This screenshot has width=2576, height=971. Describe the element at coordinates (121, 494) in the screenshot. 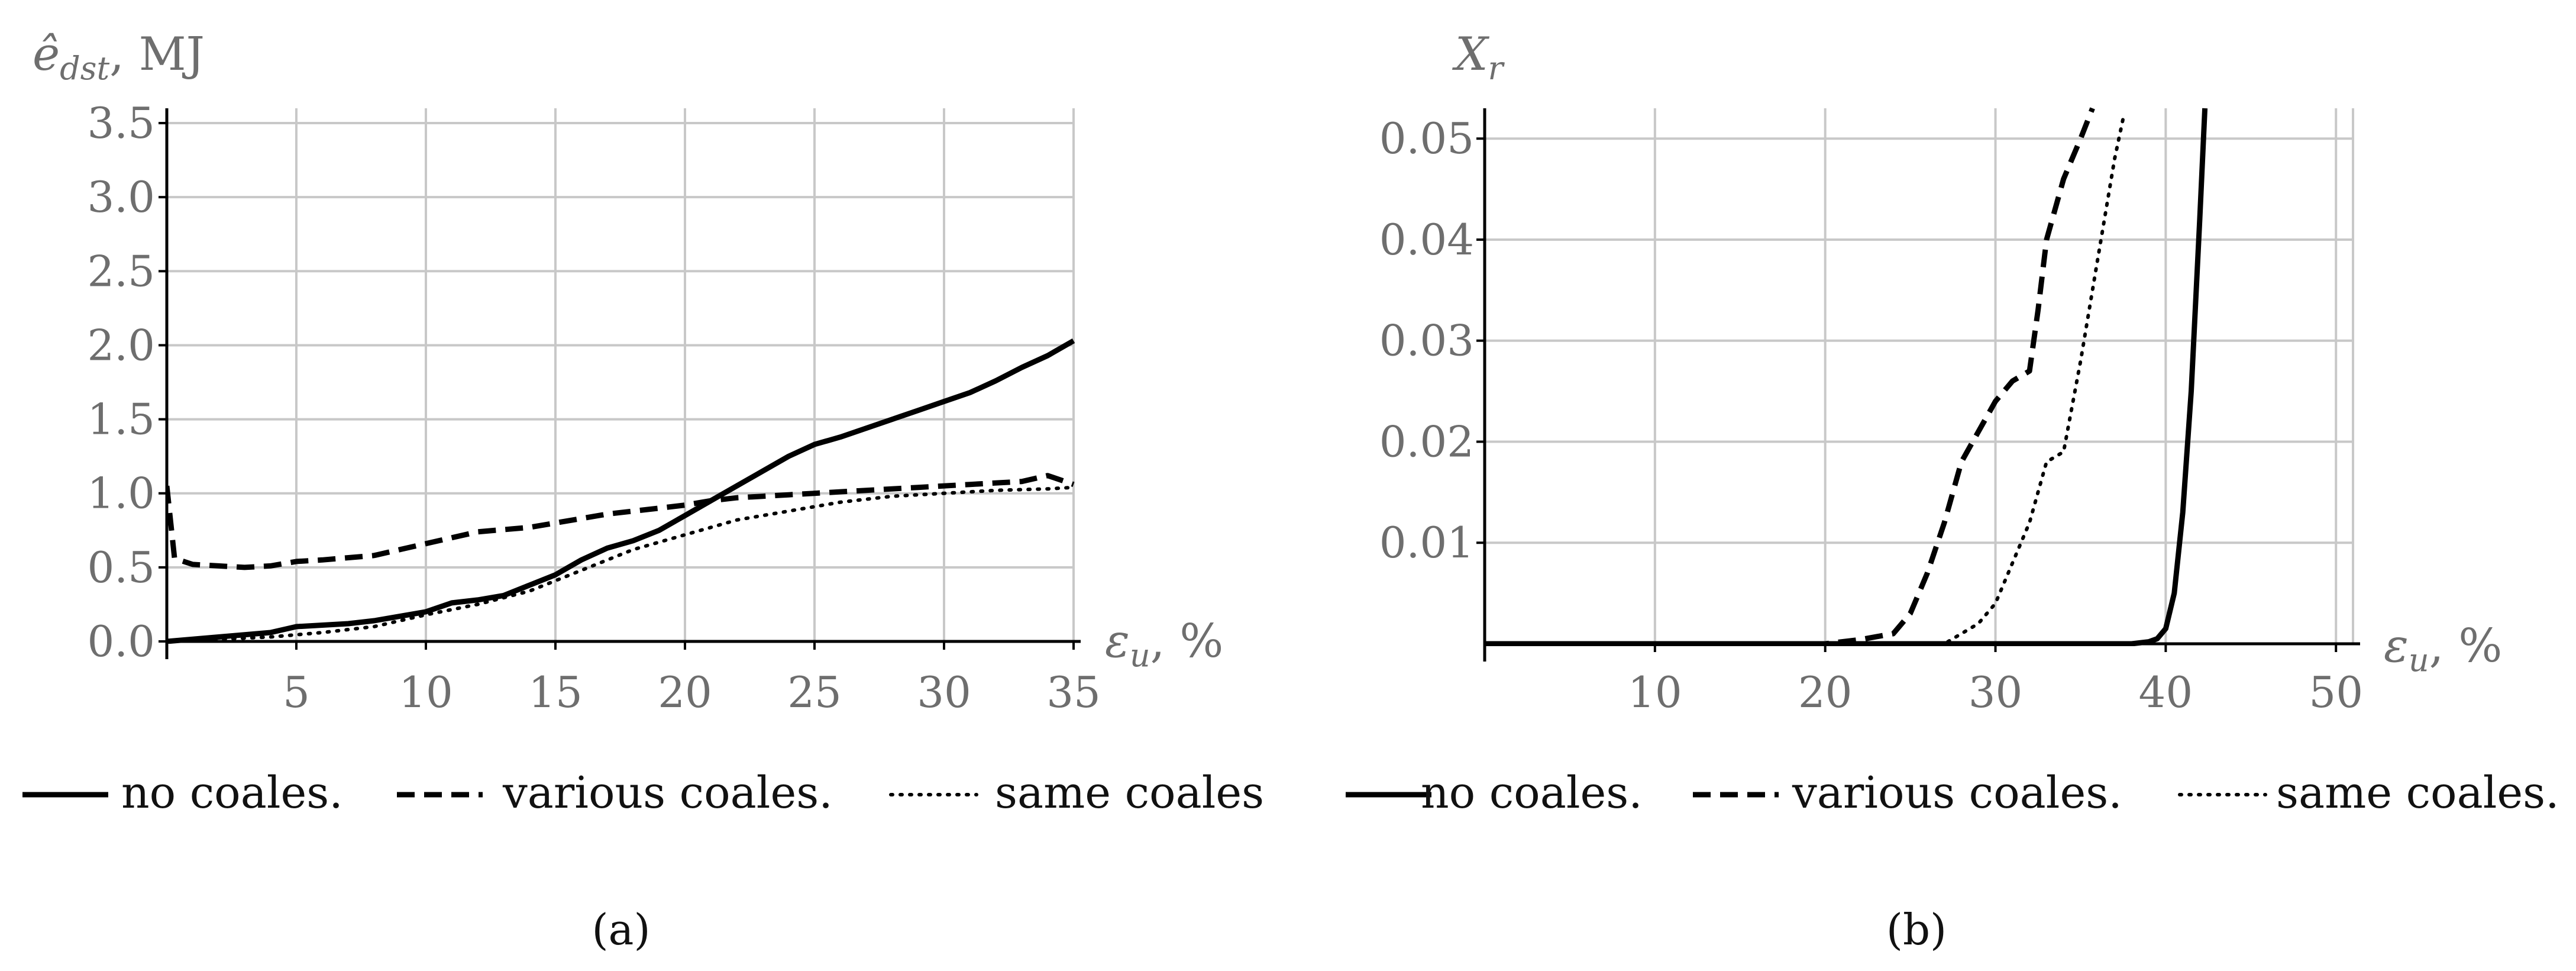

I see `y-tick-label: 1.0` at that location.